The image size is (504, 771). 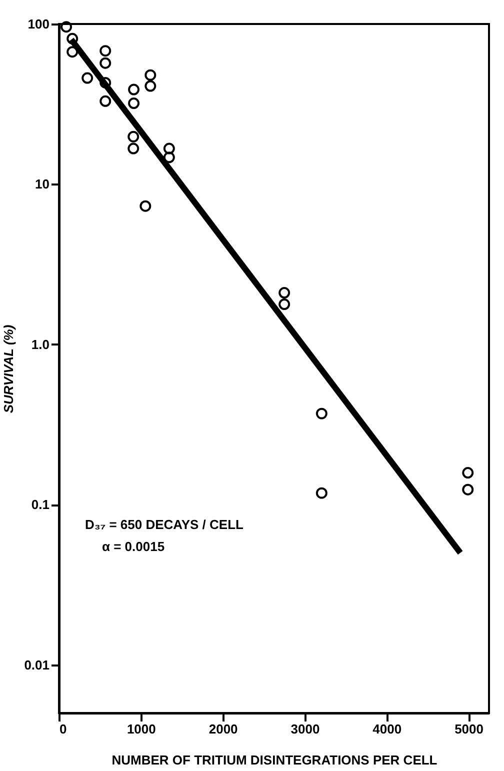 I want to click on x-tick-label: 5000, so click(x=469, y=729).